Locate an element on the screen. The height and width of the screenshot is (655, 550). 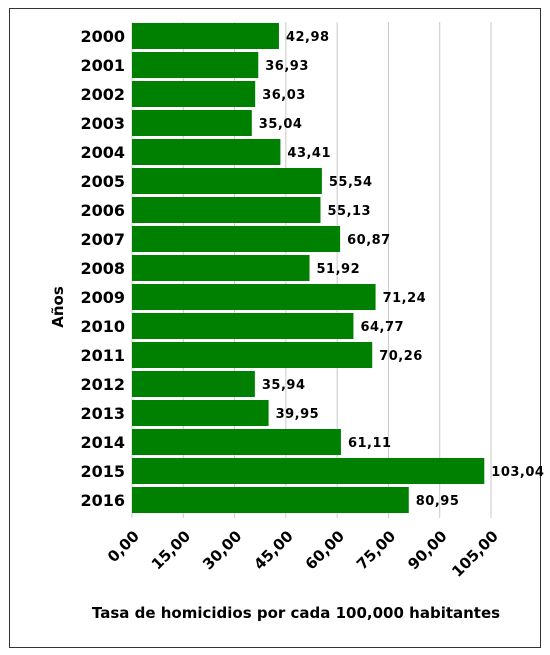
data-label-2004: 43,41 is located at coordinates (309, 153).